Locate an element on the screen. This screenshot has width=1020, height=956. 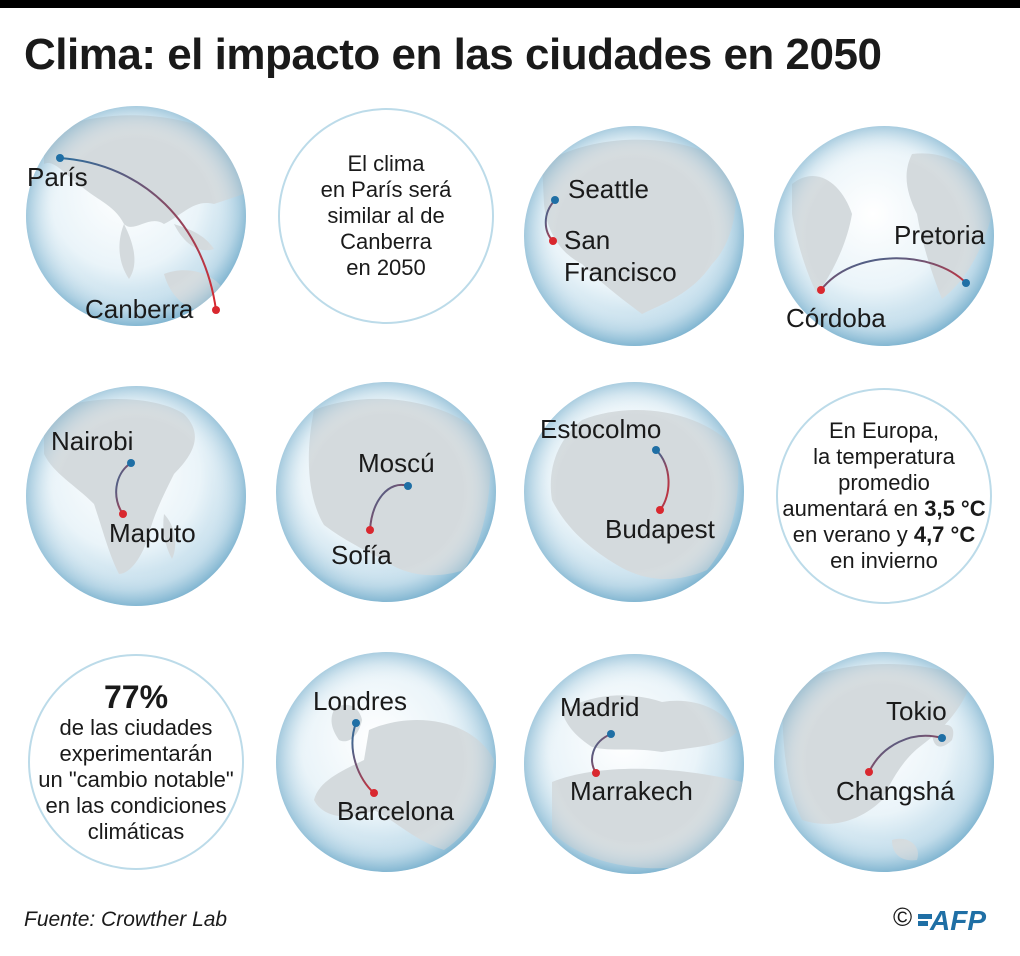
globe-cordoba-pretoria: Pretoria Córdoba is located at coordinates (884, 236).